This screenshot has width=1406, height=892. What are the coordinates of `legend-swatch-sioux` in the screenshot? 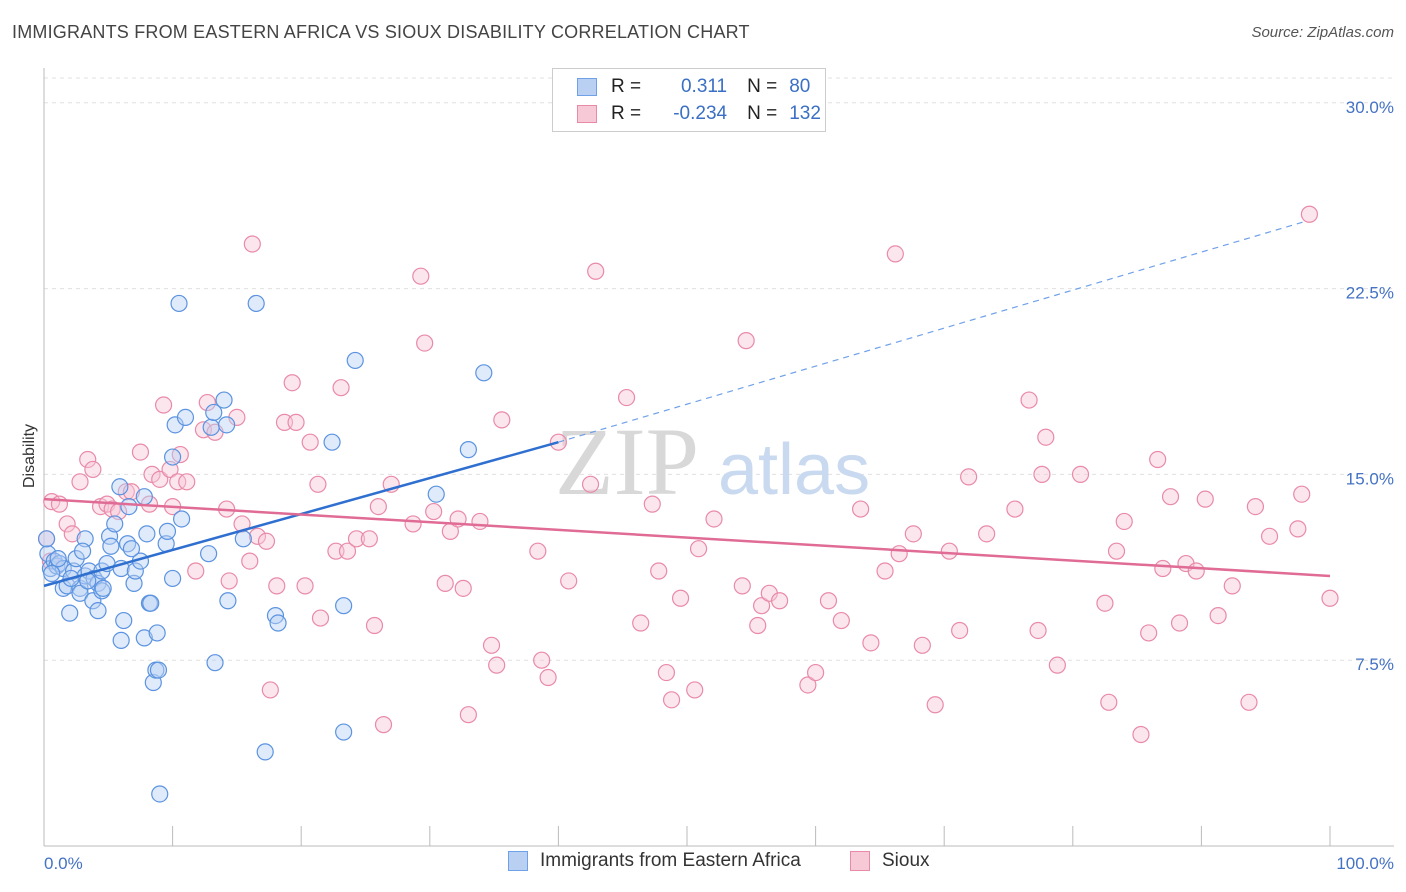 It's located at (587, 114).